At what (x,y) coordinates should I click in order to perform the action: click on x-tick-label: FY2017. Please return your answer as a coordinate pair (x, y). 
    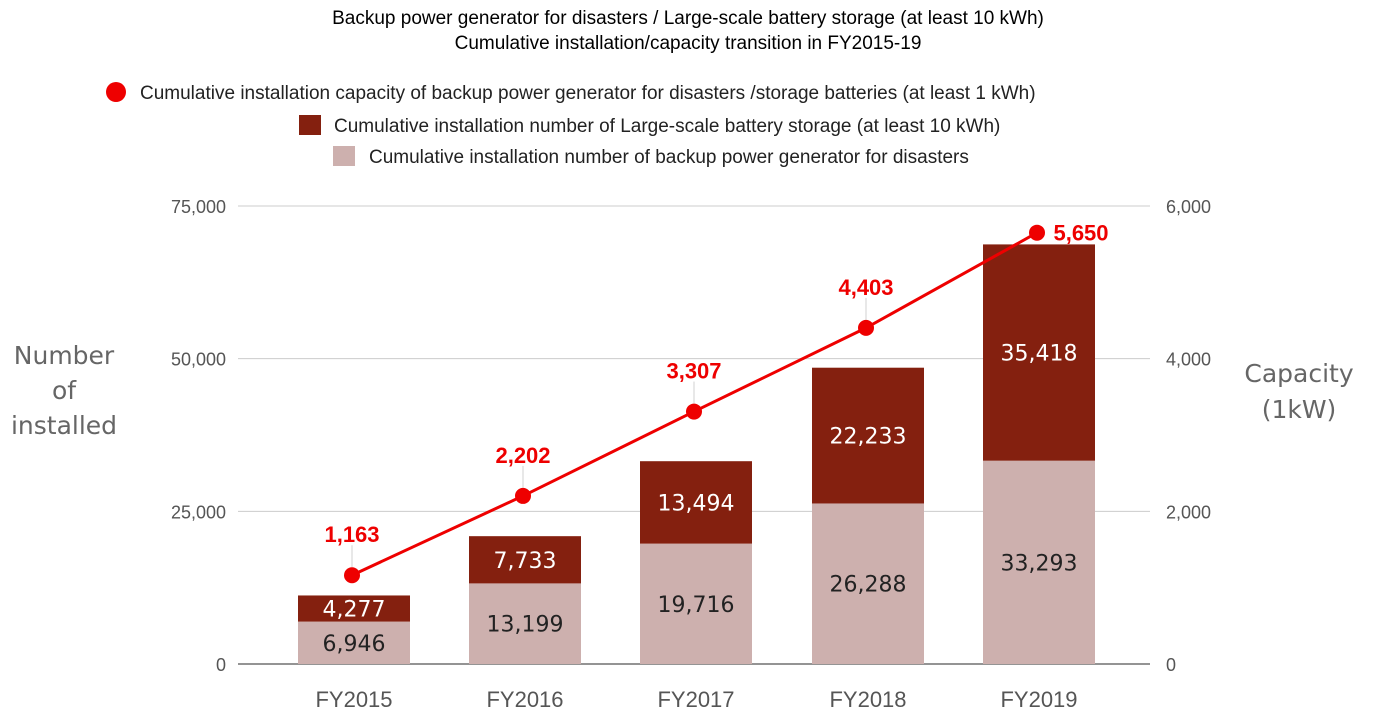
    Looking at the image, I should click on (695, 699).